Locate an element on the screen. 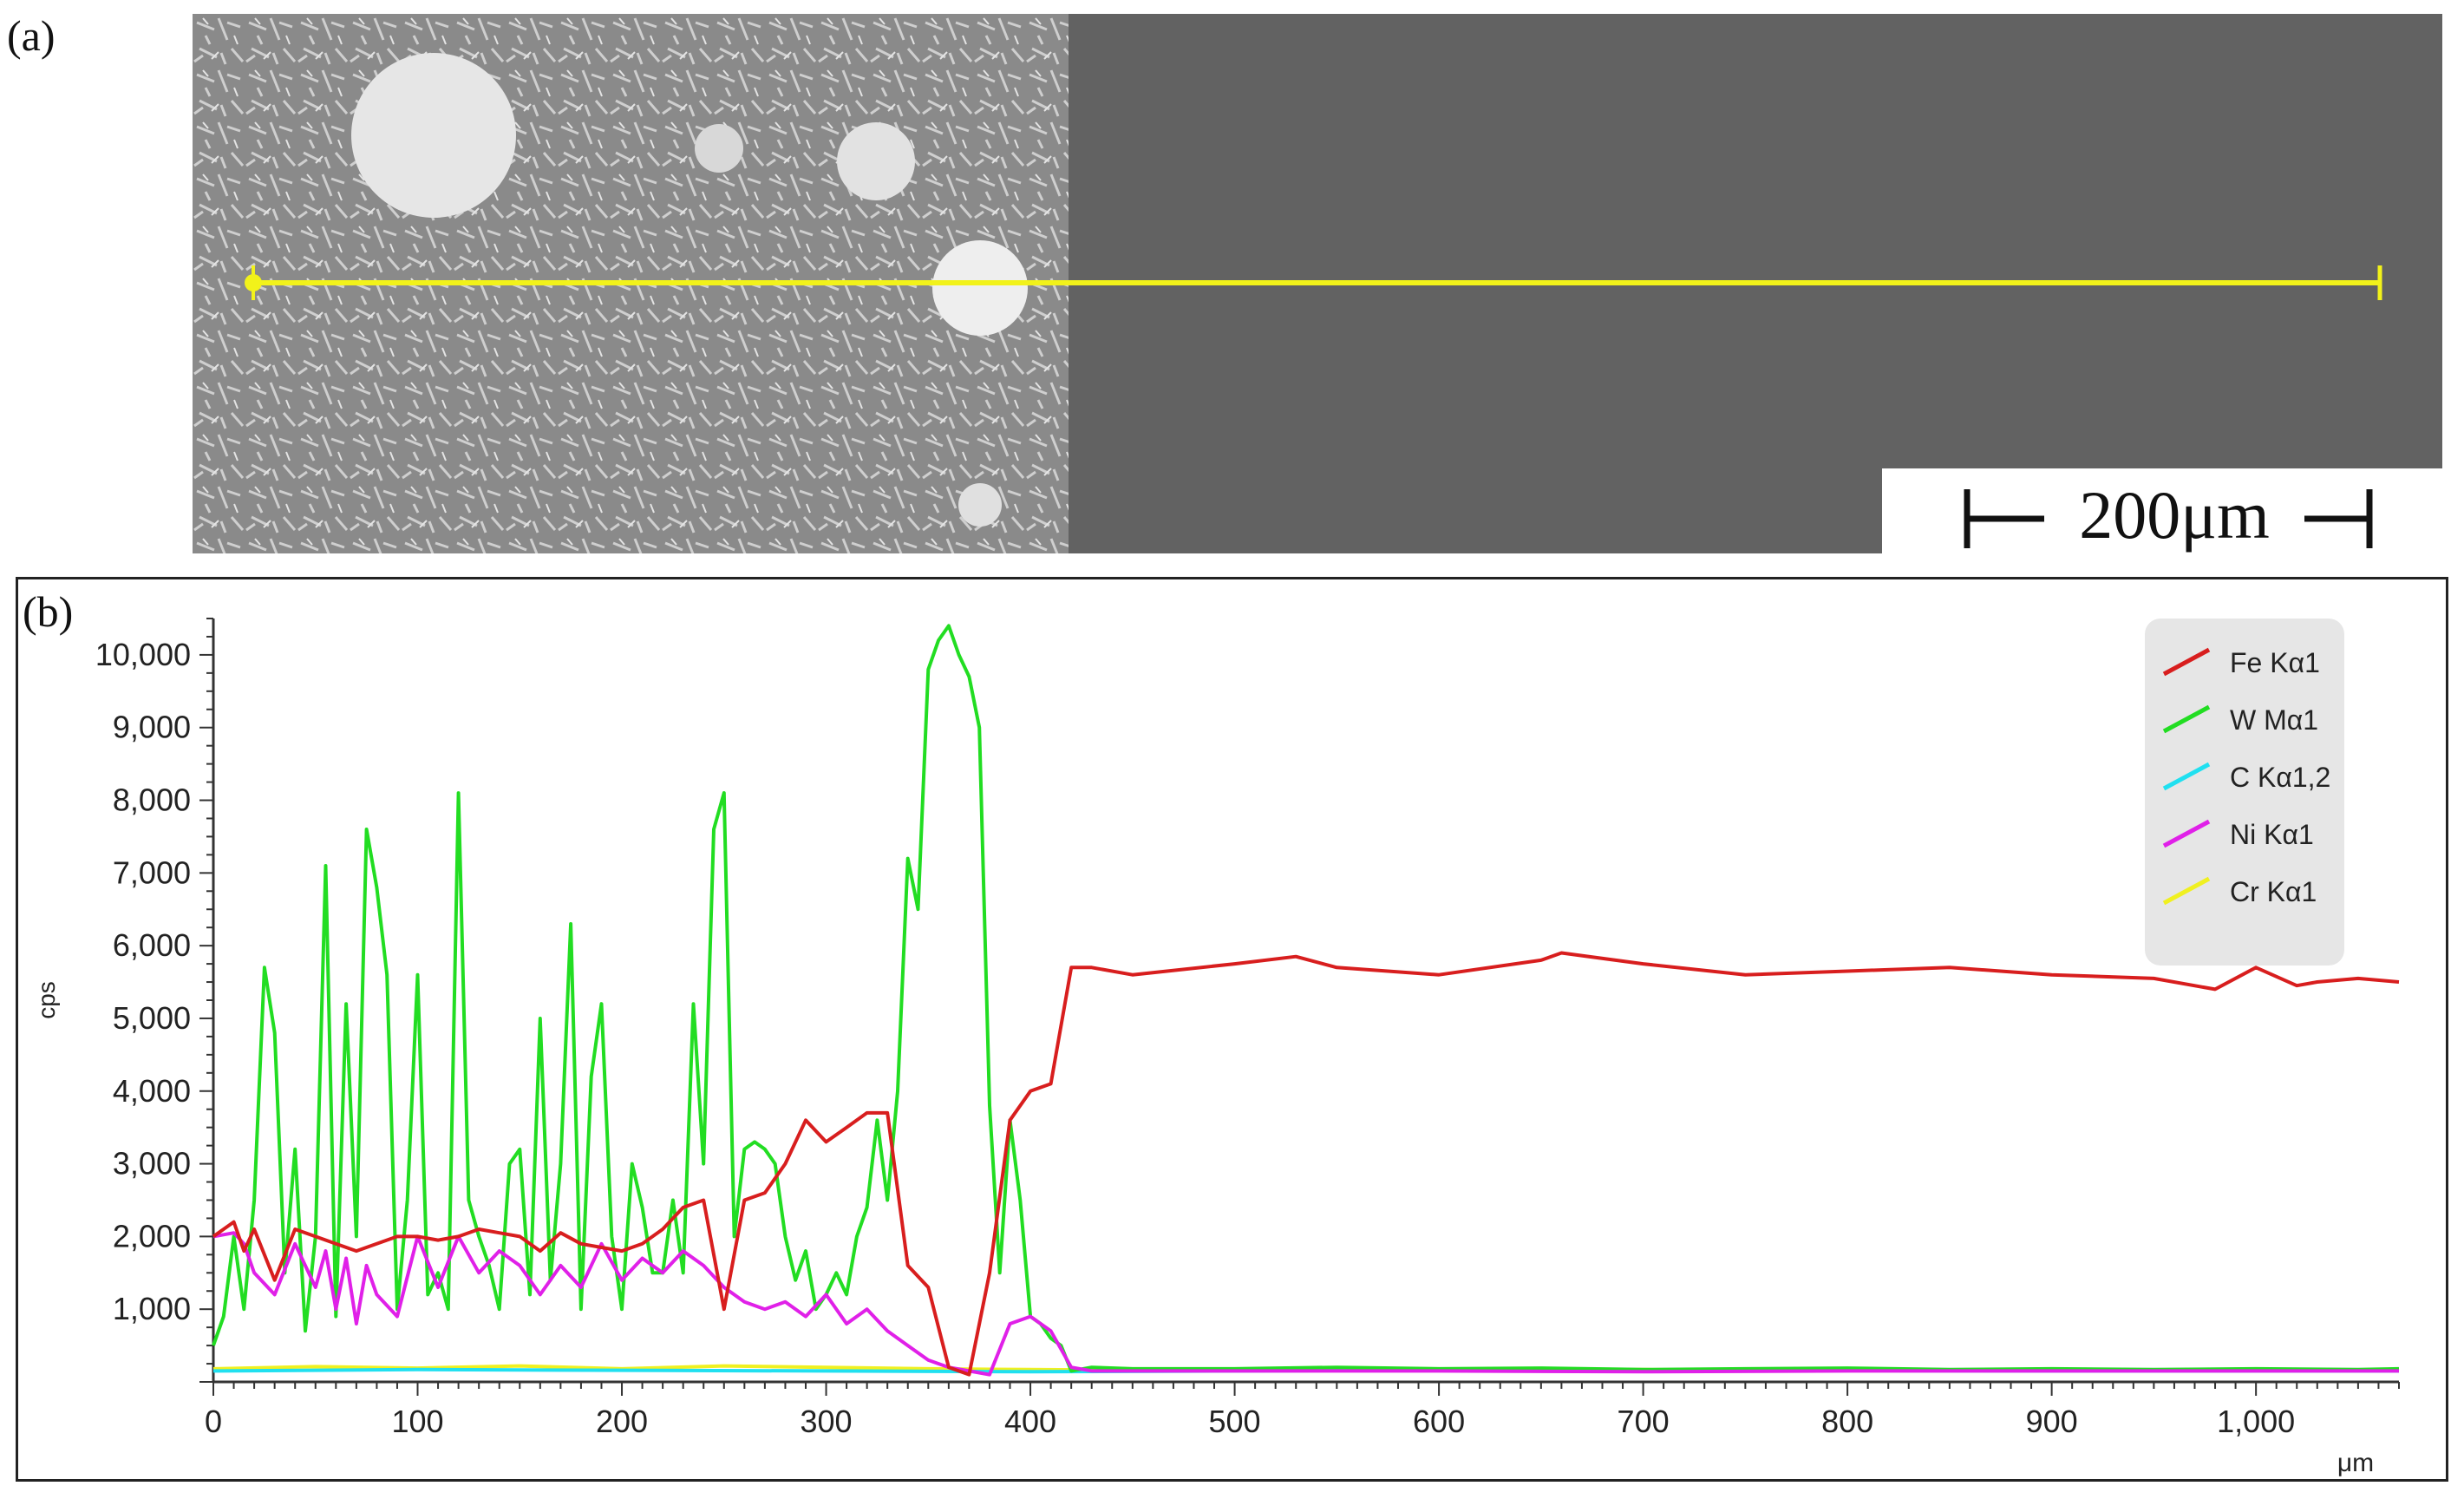  y-tick-label: 10,000 is located at coordinates (143, 654).